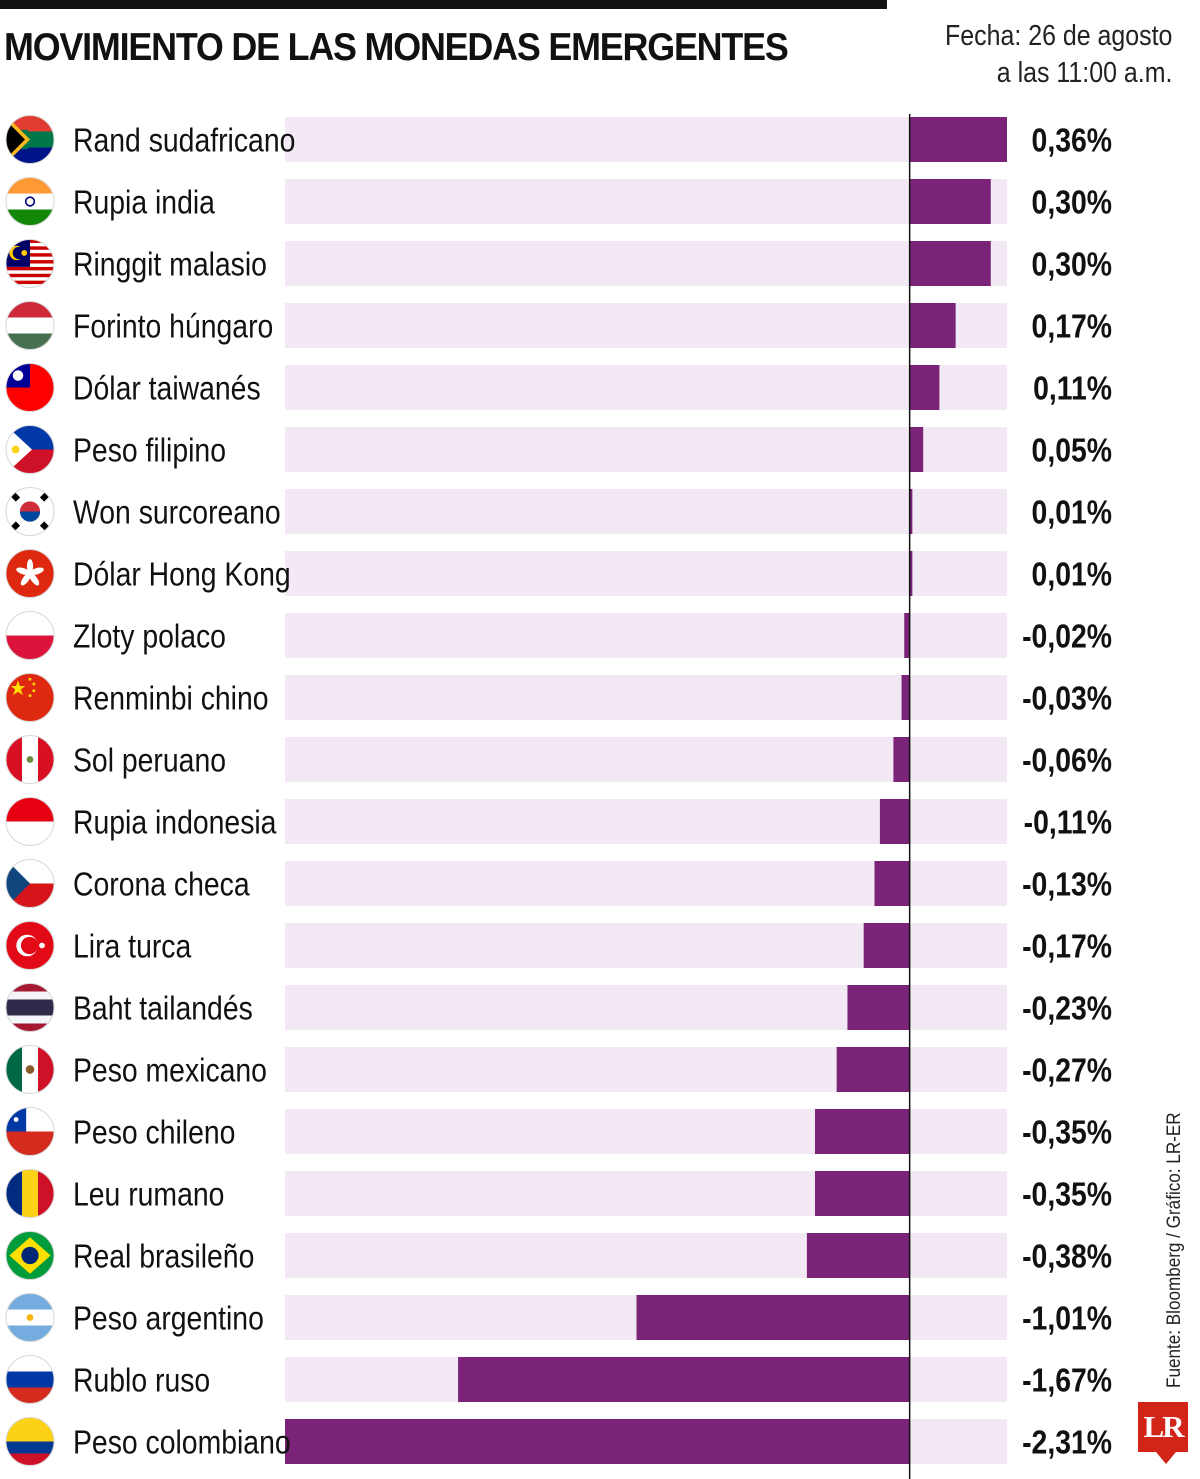 This screenshot has width=1200, height=1479. What do you see at coordinates (1067, 636) in the screenshot?
I see `data-label: -0,02%` at bounding box center [1067, 636].